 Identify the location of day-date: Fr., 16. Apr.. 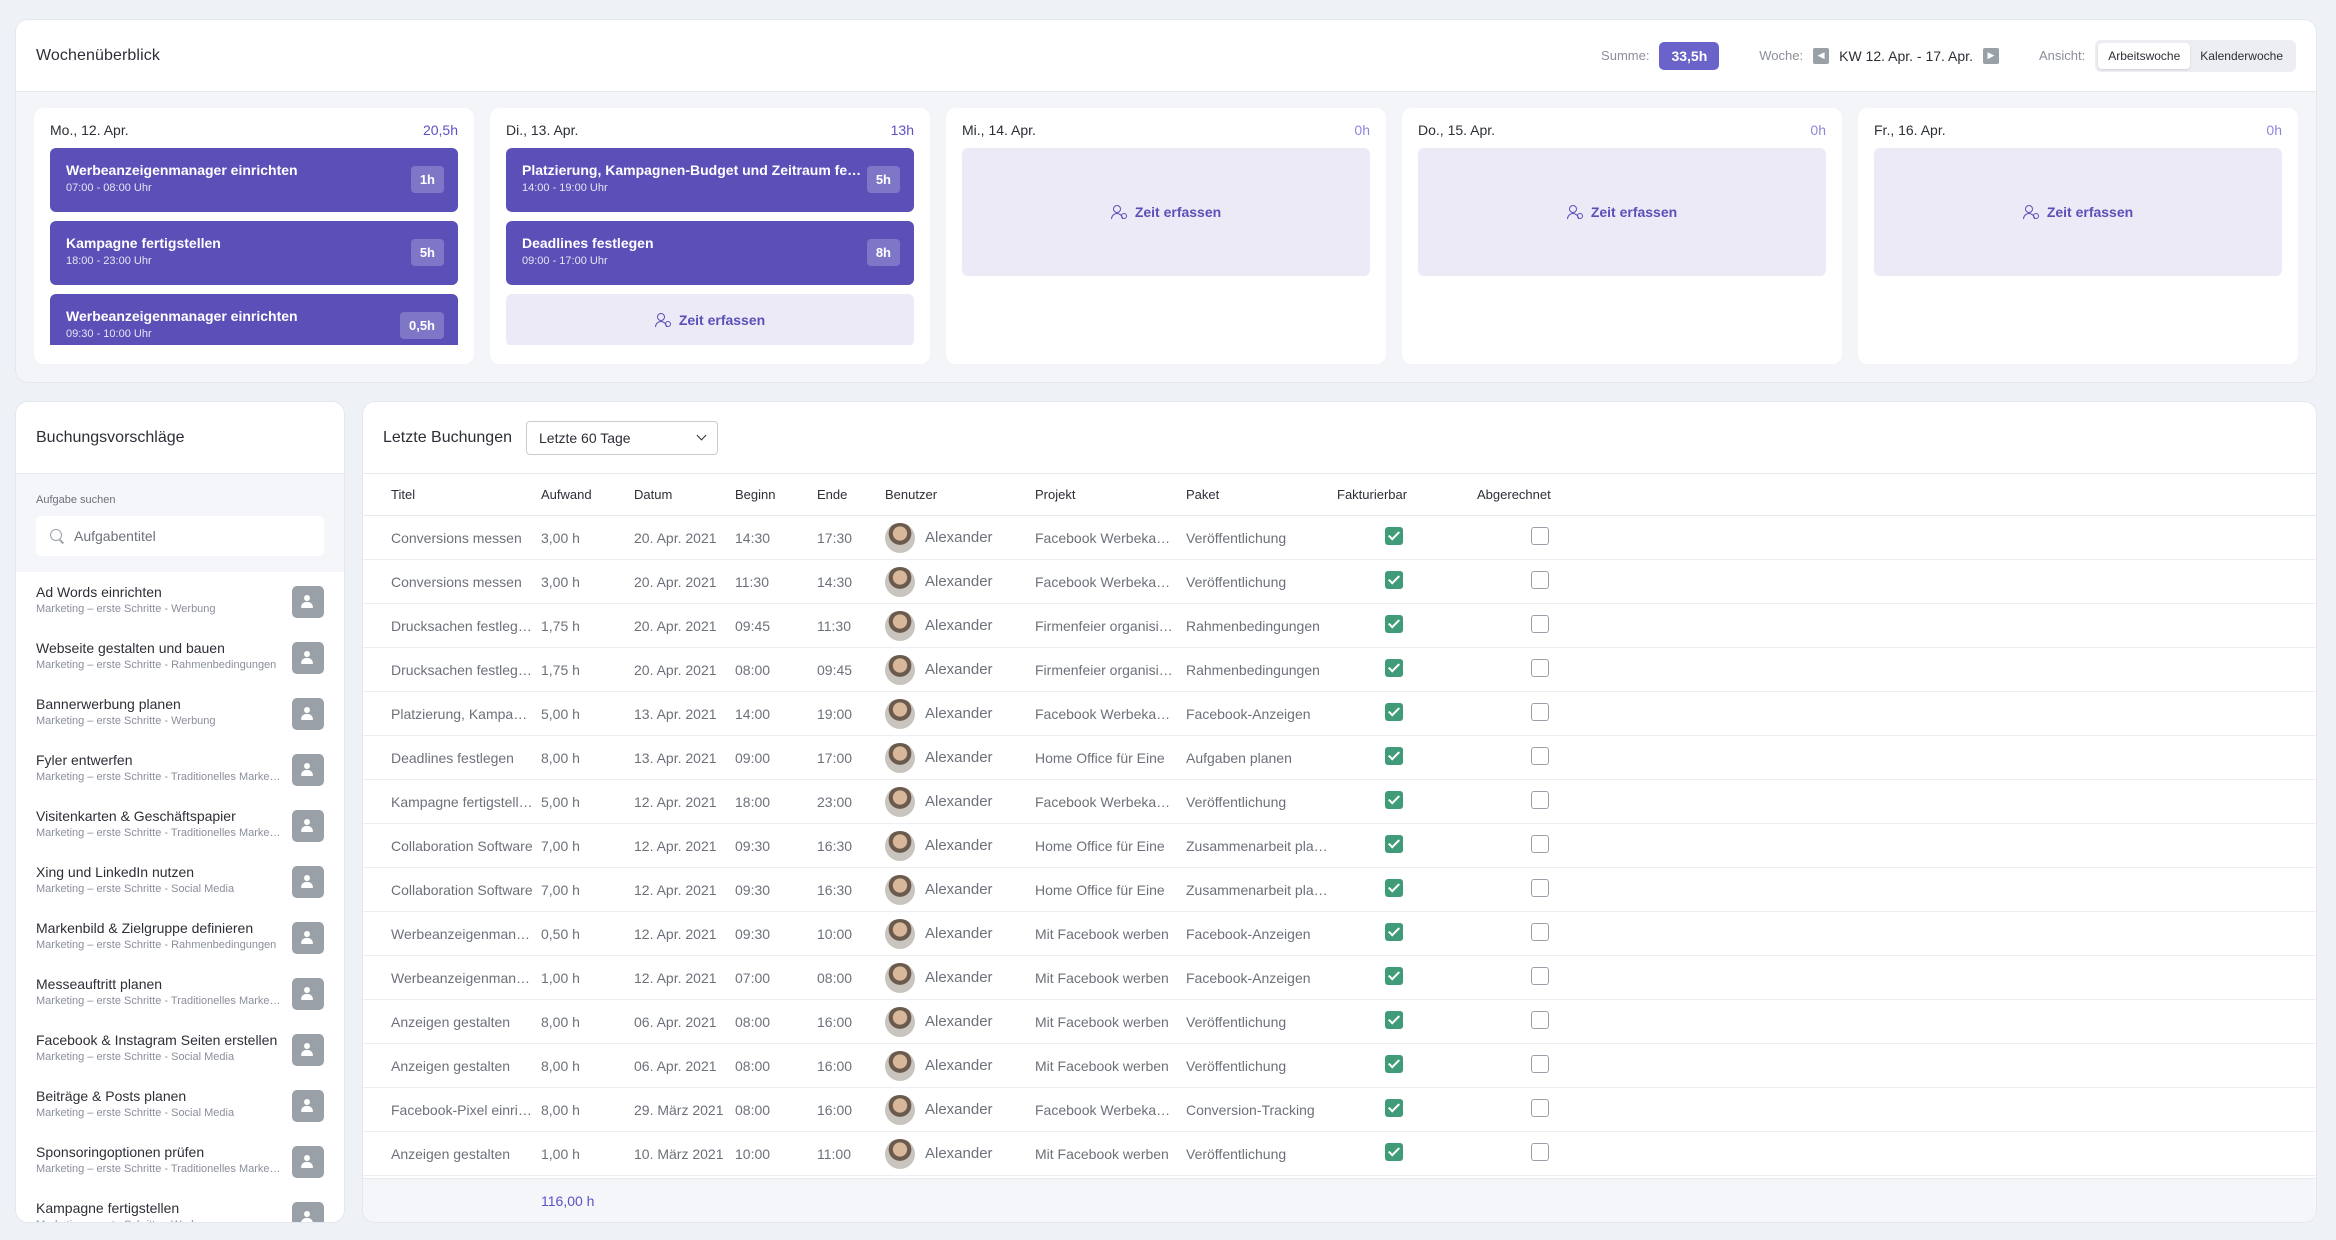
(1910, 130).